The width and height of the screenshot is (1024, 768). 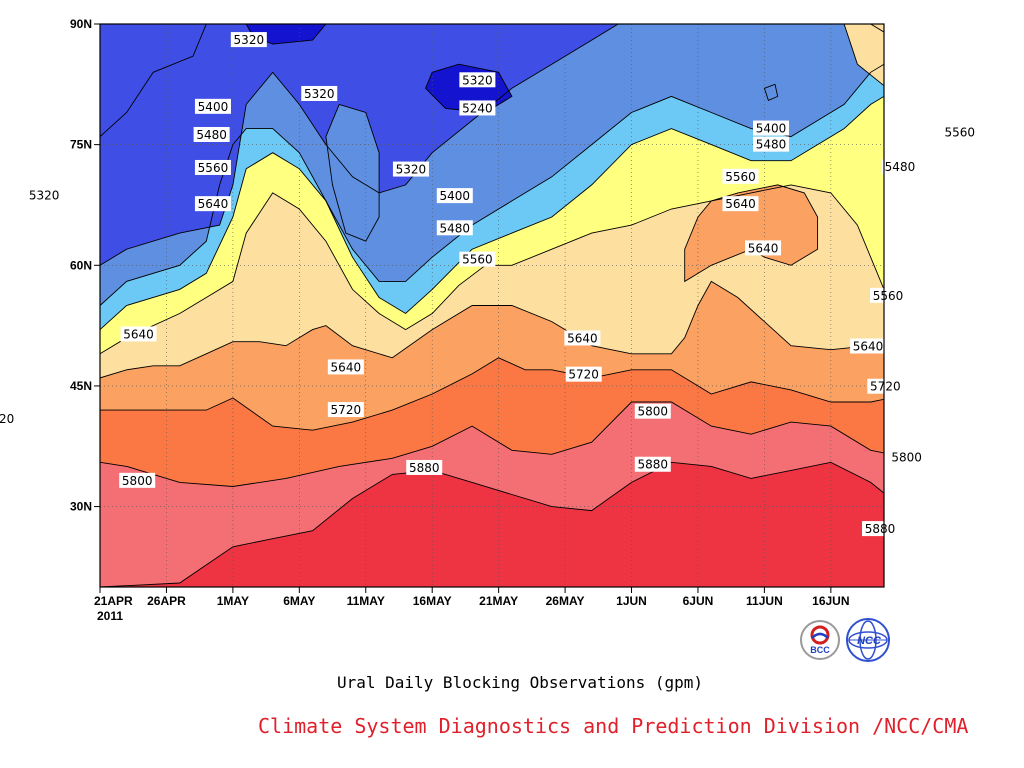 What do you see at coordinates (81, 507) in the screenshot?
I see `y-tick-label: 30N` at bounding box center [81, 507].